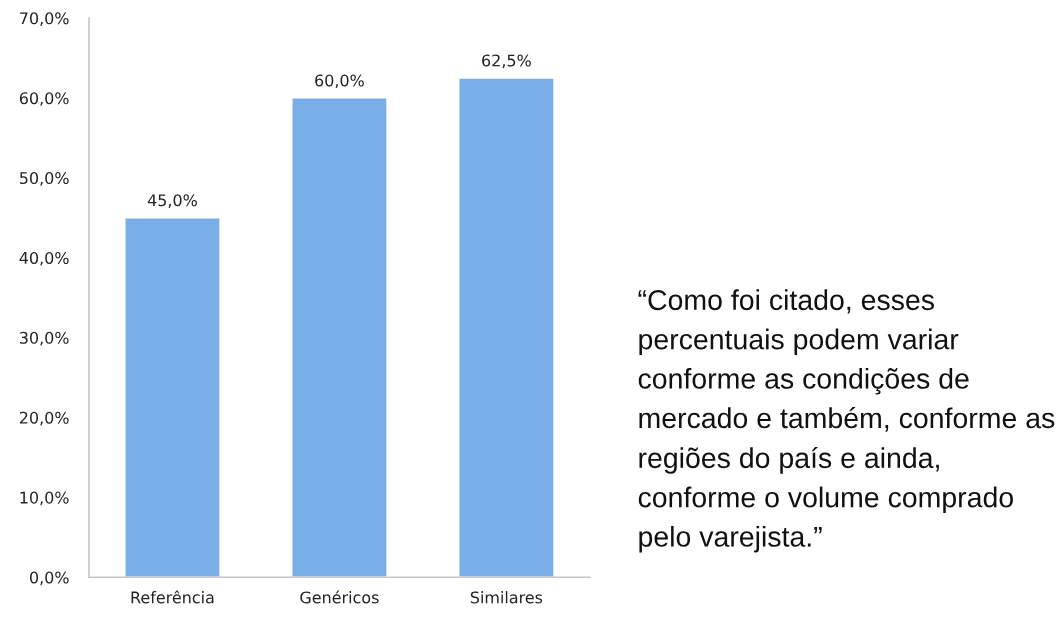 This screenshot has width=1059, height=622. Describe the element at coordinates (44, 418) in the screenshot. I see `y-tick-label: 20,0%` at that location.